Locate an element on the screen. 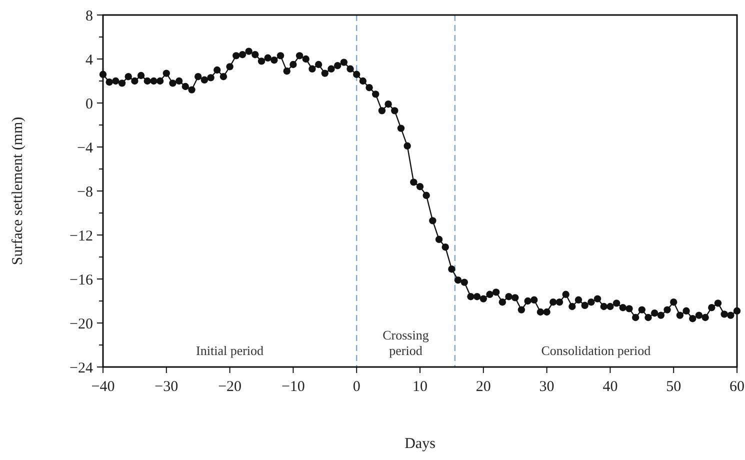 The image size is (745, 460). y-tick-label: 4 is located at coordinates (90, 60).